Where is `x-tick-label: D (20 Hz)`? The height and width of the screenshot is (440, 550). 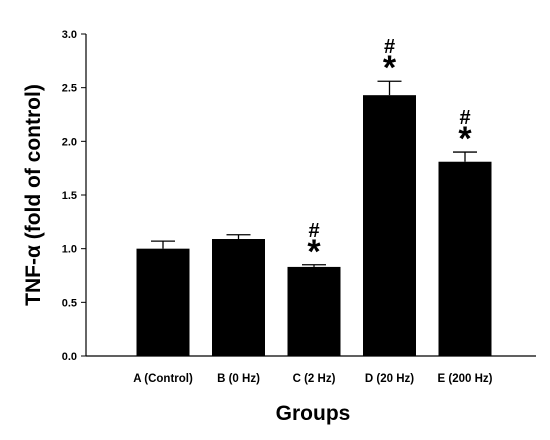 x-tick-label: D (20 Hz) is located at coordinates (389, 379).